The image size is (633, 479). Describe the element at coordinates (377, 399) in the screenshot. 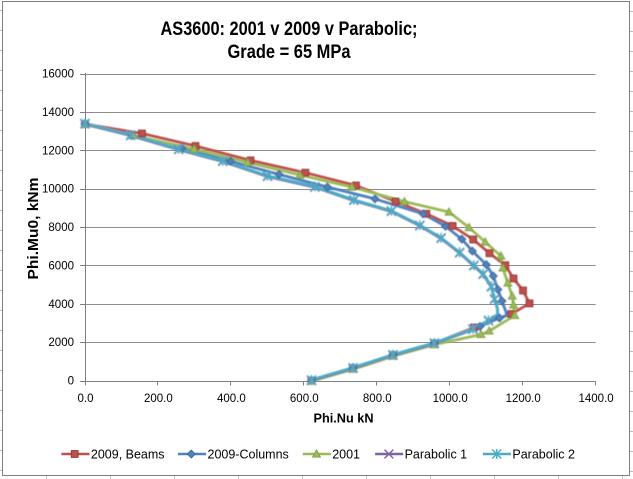

I see `svg-text: 800.0` at that location.